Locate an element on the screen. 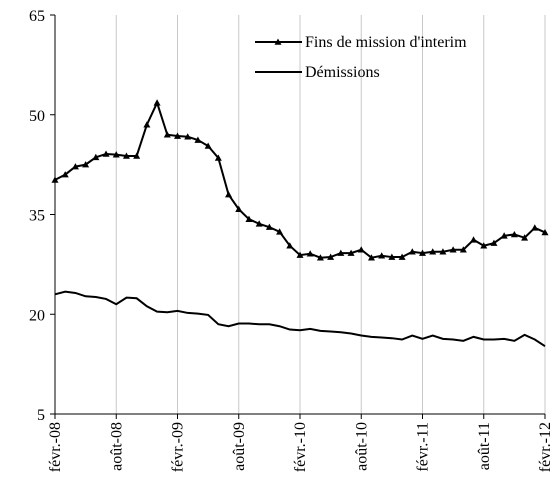 Image resolution: width=560 pixels, height=499 pixels. y-tick-label: 5 is located at coordinates (41, 415).